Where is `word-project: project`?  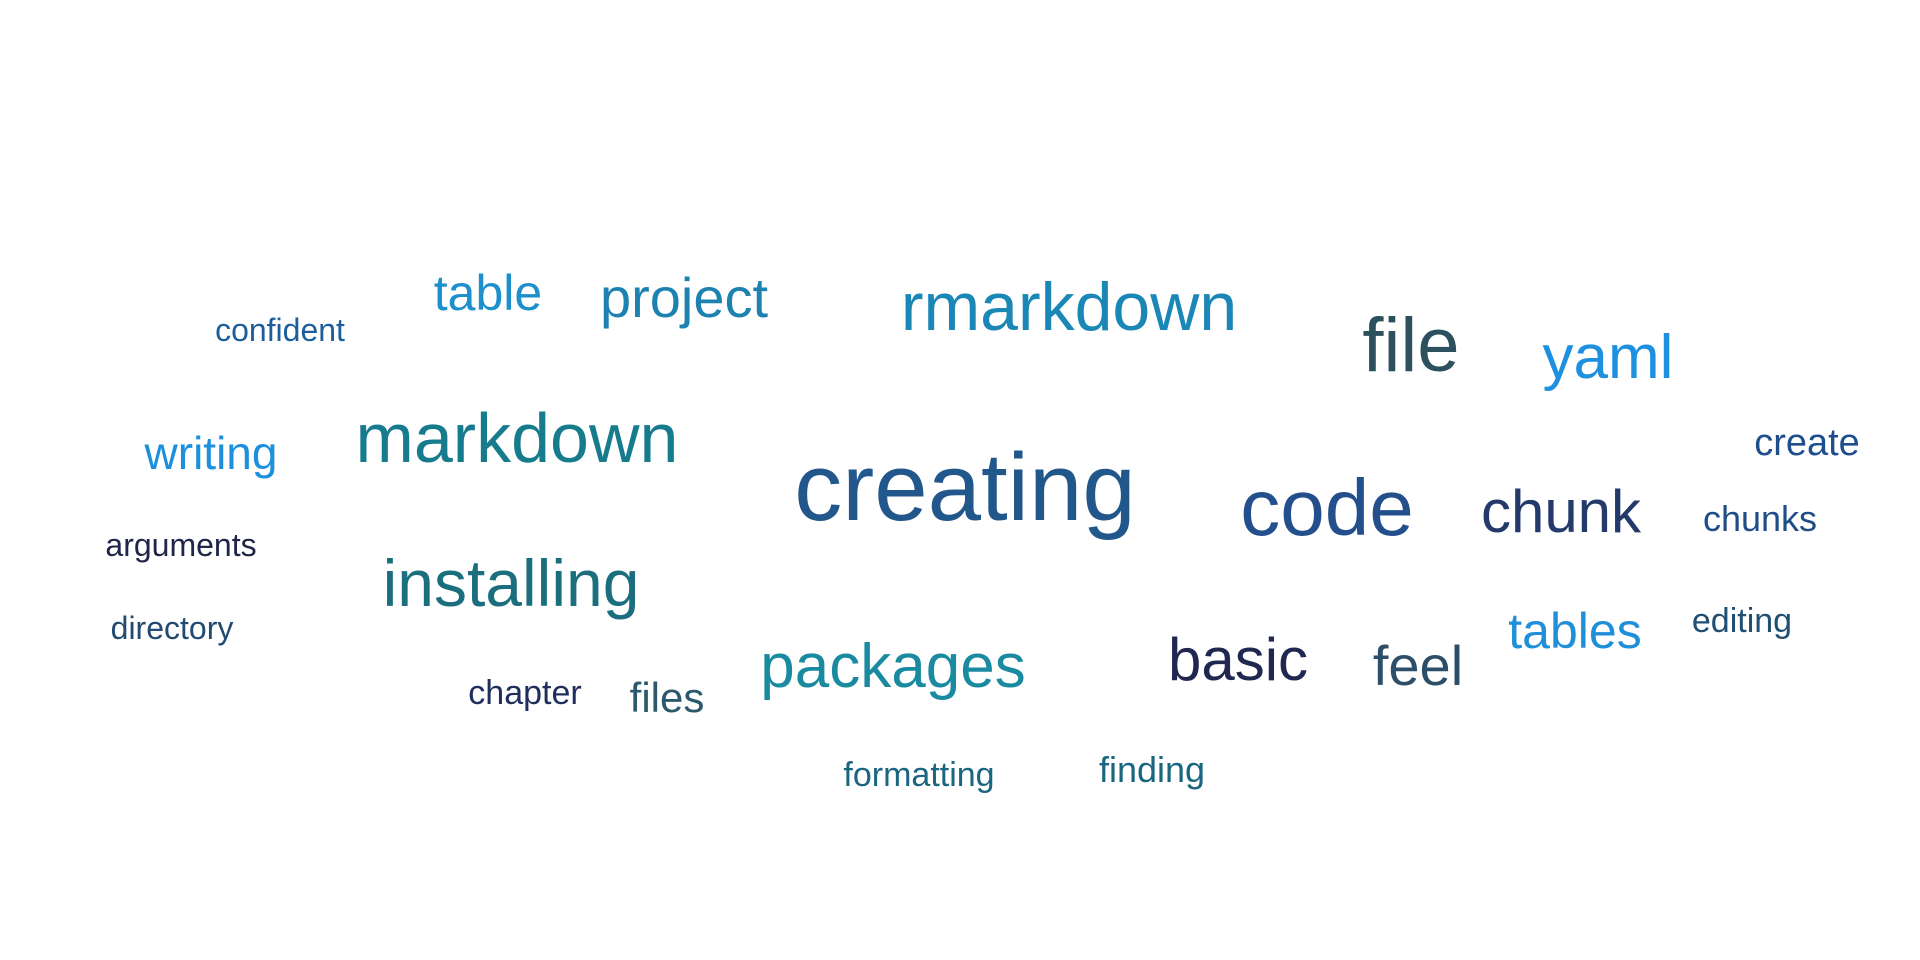
word-project: project is located at coordinates (684, 297).